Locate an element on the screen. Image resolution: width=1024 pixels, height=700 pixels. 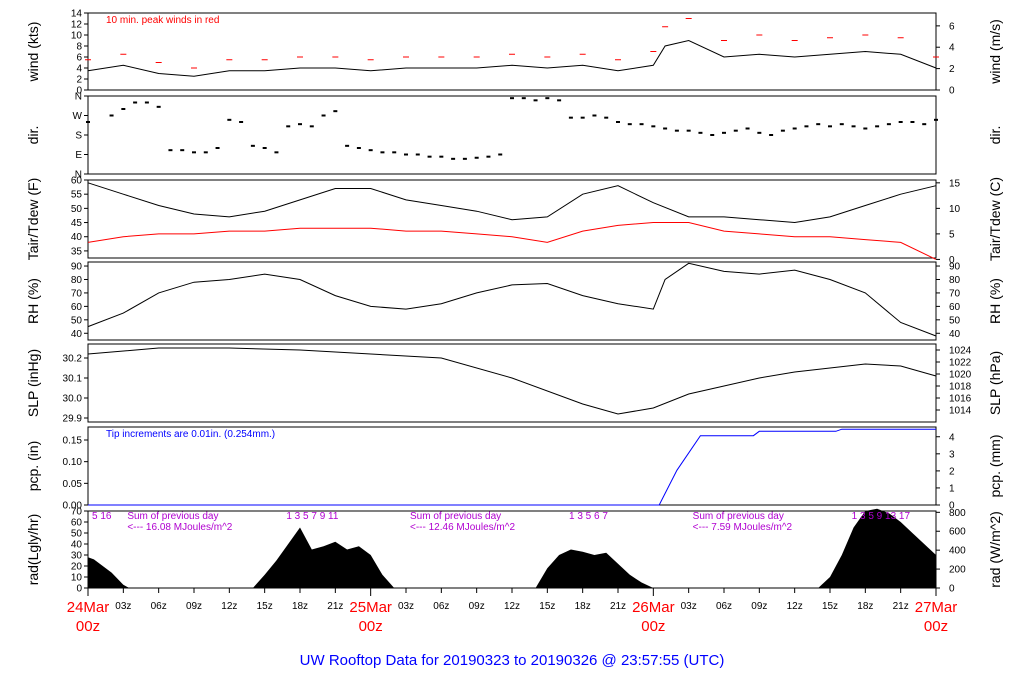
daily-note: <--- 12.46 MJoules/m^2 is located at coordinates (462, 527).